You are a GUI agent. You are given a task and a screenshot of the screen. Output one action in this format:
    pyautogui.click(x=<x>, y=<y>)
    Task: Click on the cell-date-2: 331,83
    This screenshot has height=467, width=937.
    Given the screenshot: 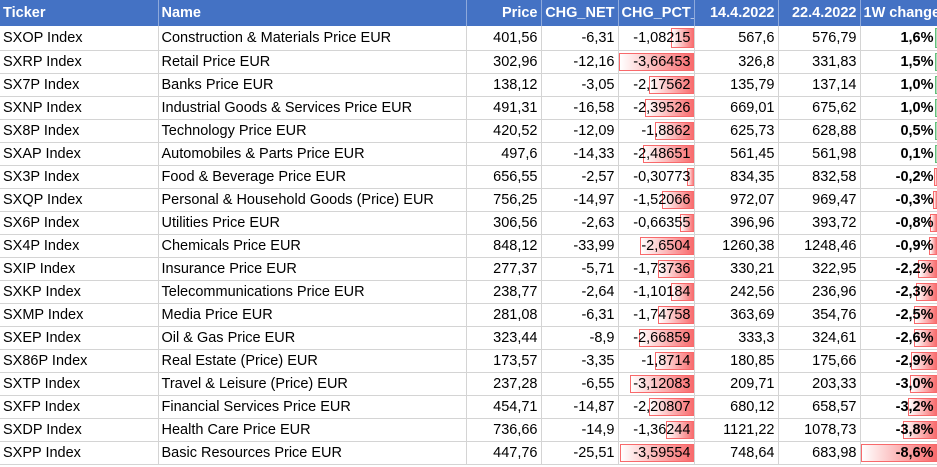 What is the action you would take?
    pyautogui.click(x=819, y=62)
    